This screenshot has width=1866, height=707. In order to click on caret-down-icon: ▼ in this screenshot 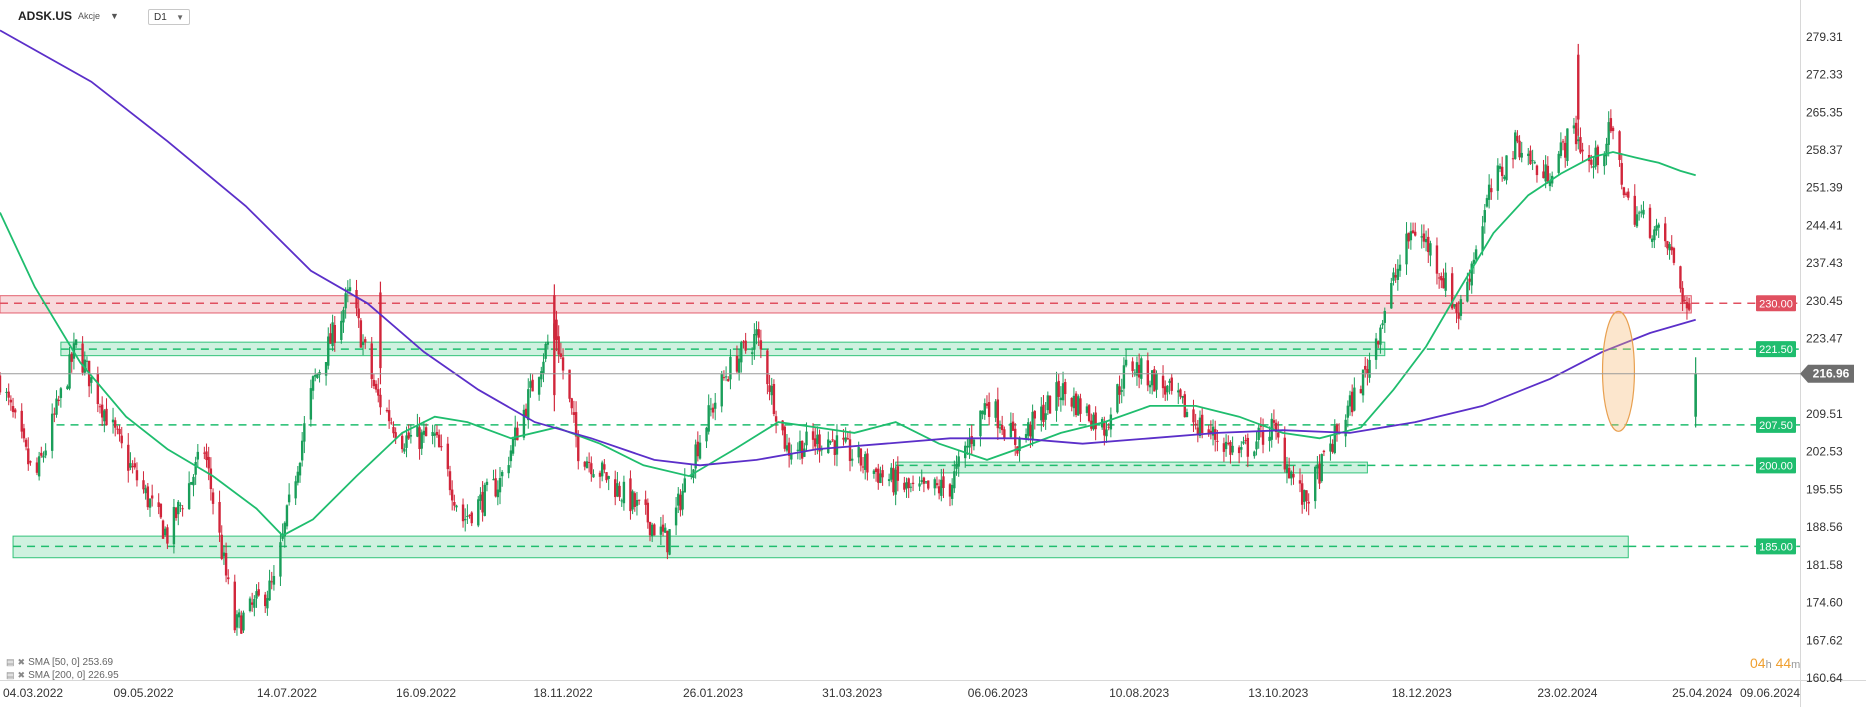, I will do `click(114, 16)`.